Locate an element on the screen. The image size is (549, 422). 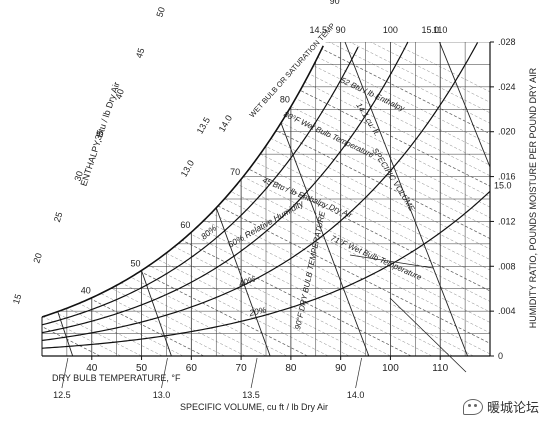
volume-axis-title: SPECIFIC VOLUME, cu ft / lb Dry Air is located at coordinates (254, 407).